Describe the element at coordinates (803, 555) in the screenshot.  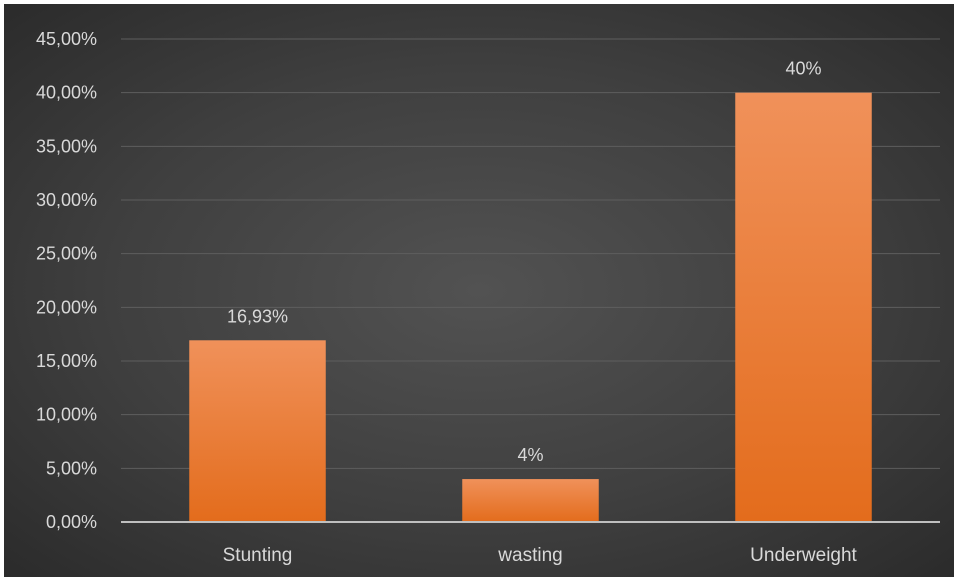
I see `category-label-underweight: Underweight` at that location.